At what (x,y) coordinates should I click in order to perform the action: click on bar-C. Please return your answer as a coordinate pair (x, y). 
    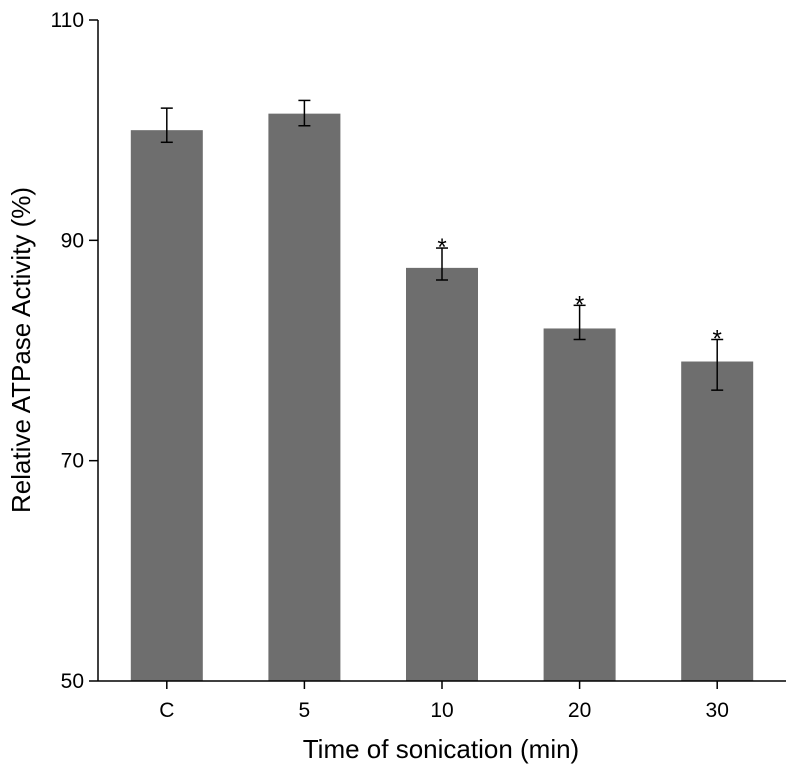
    Looking at the image, I should click on (166, 405).